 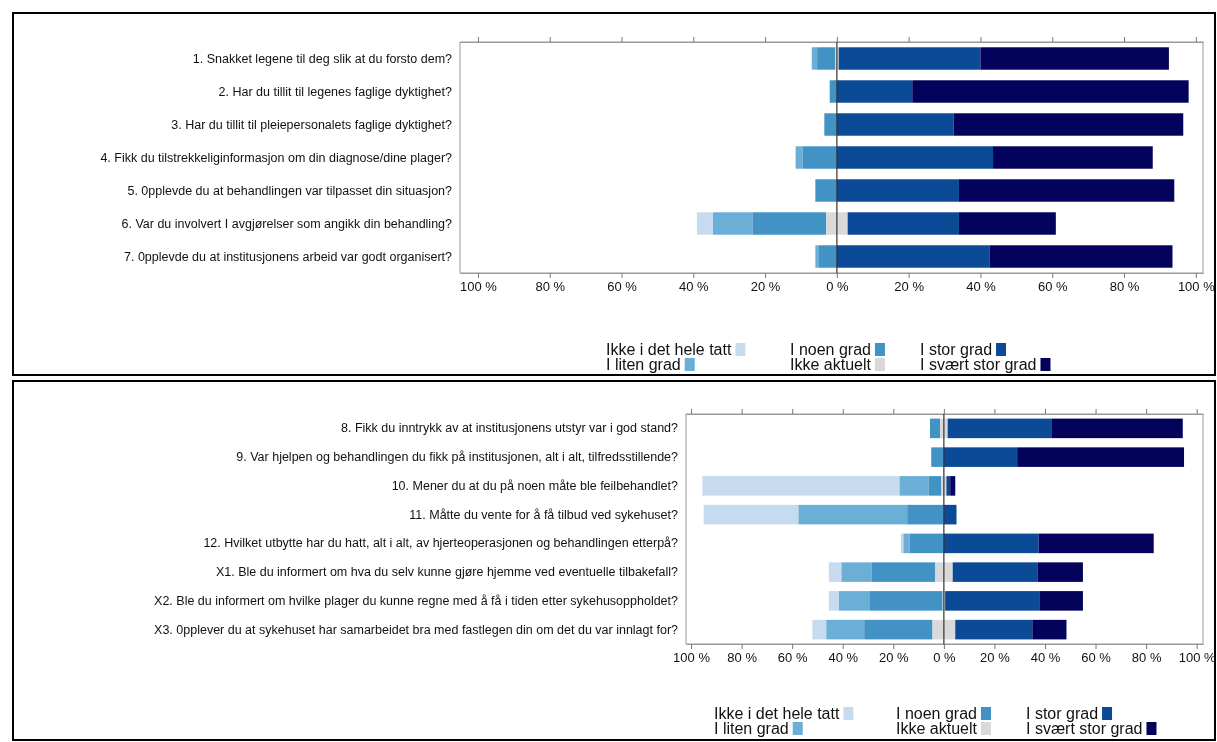 I want to click on y-tick-label: 5. 0pplevde du at behandlingen var tilpasset din situasjon?, so click(x=290, y=190).